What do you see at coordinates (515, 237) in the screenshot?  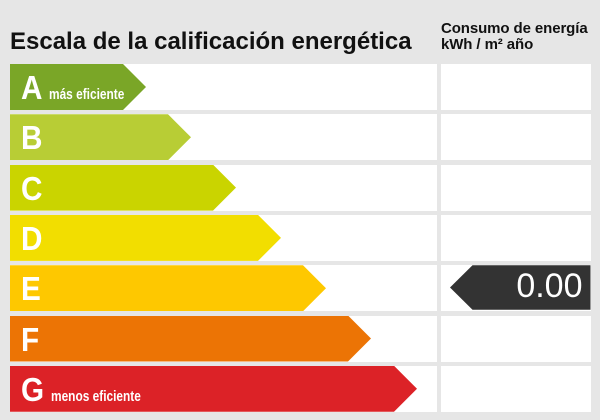 I see `value-cell-d` at bounding box center [515, 237].